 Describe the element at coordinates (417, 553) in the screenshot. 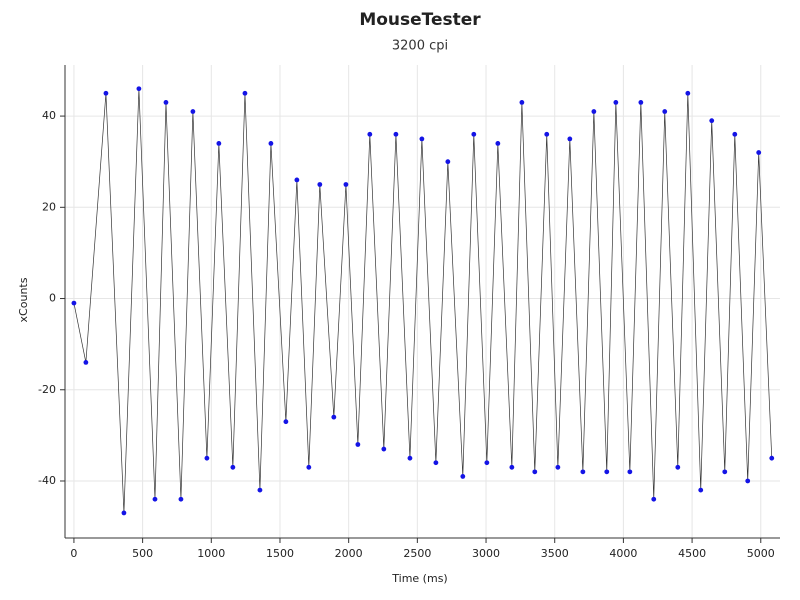

I see `x-tick-label: 2500` at that location.